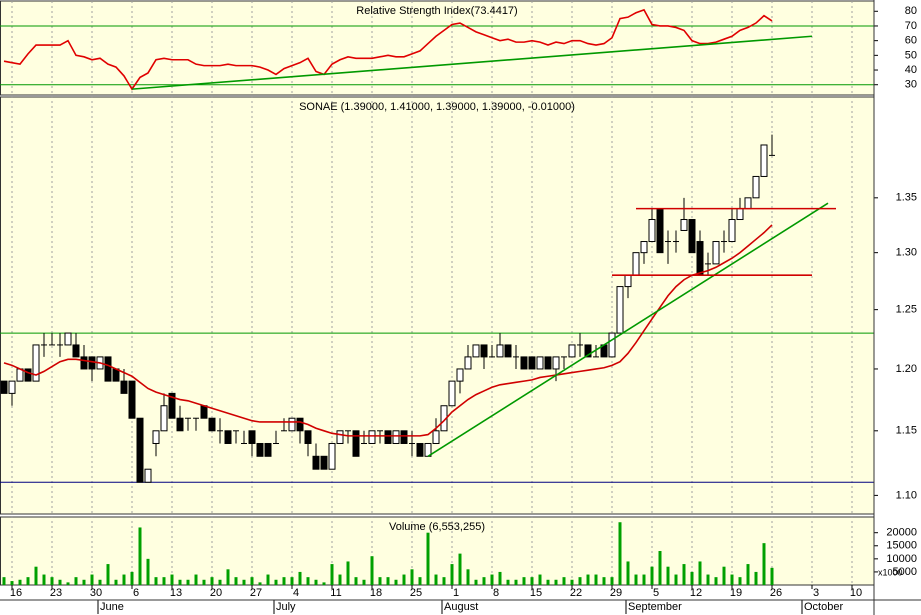 The image size is (921, 615). What do you see at coordinates (456, 593) in the screenshot?
I see `x-tick-label: 1` at bounding box center [456, 593].